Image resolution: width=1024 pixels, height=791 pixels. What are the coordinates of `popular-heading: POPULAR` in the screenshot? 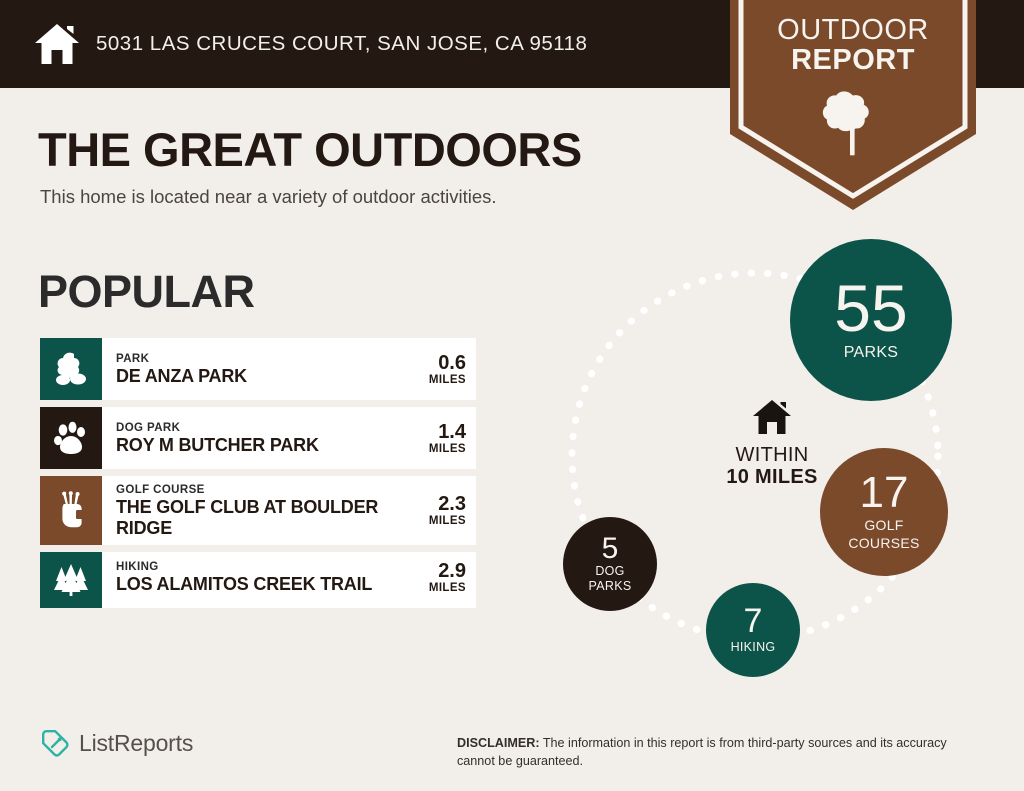 It's located at (146, 291).